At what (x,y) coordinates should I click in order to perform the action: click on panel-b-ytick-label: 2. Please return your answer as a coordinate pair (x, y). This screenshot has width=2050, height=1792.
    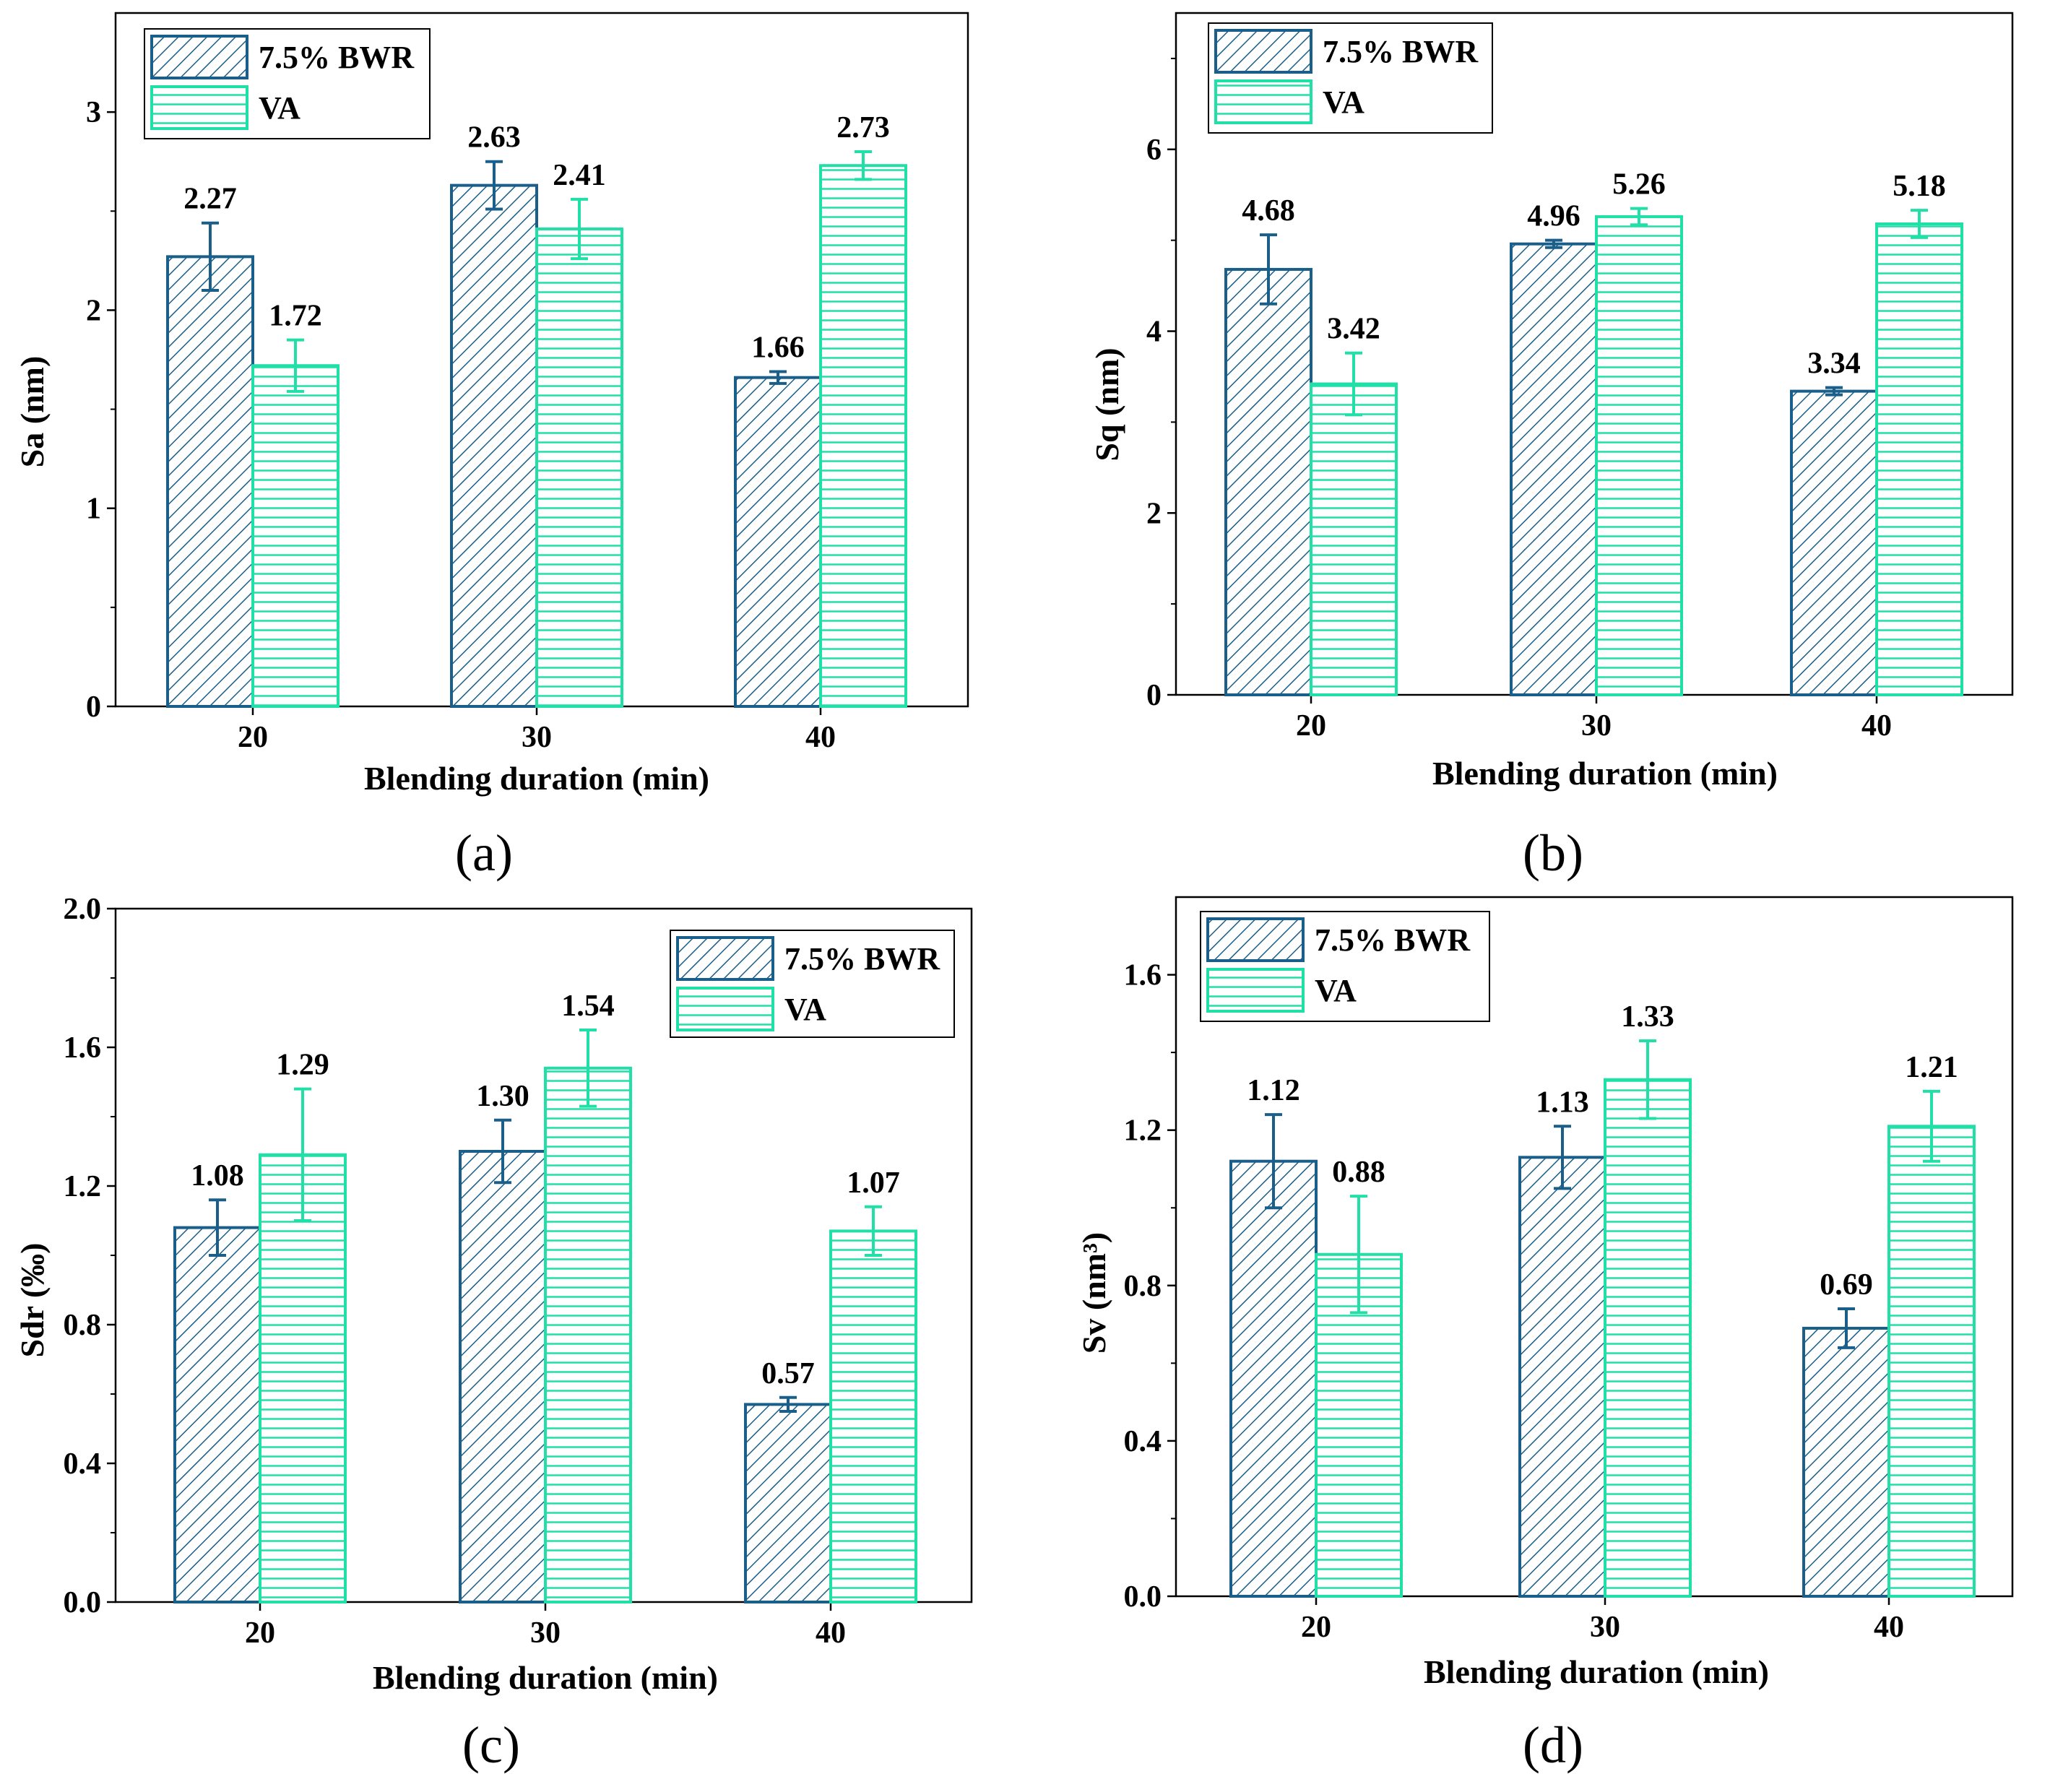
    Looking at the image, I should click on (1154, 513).